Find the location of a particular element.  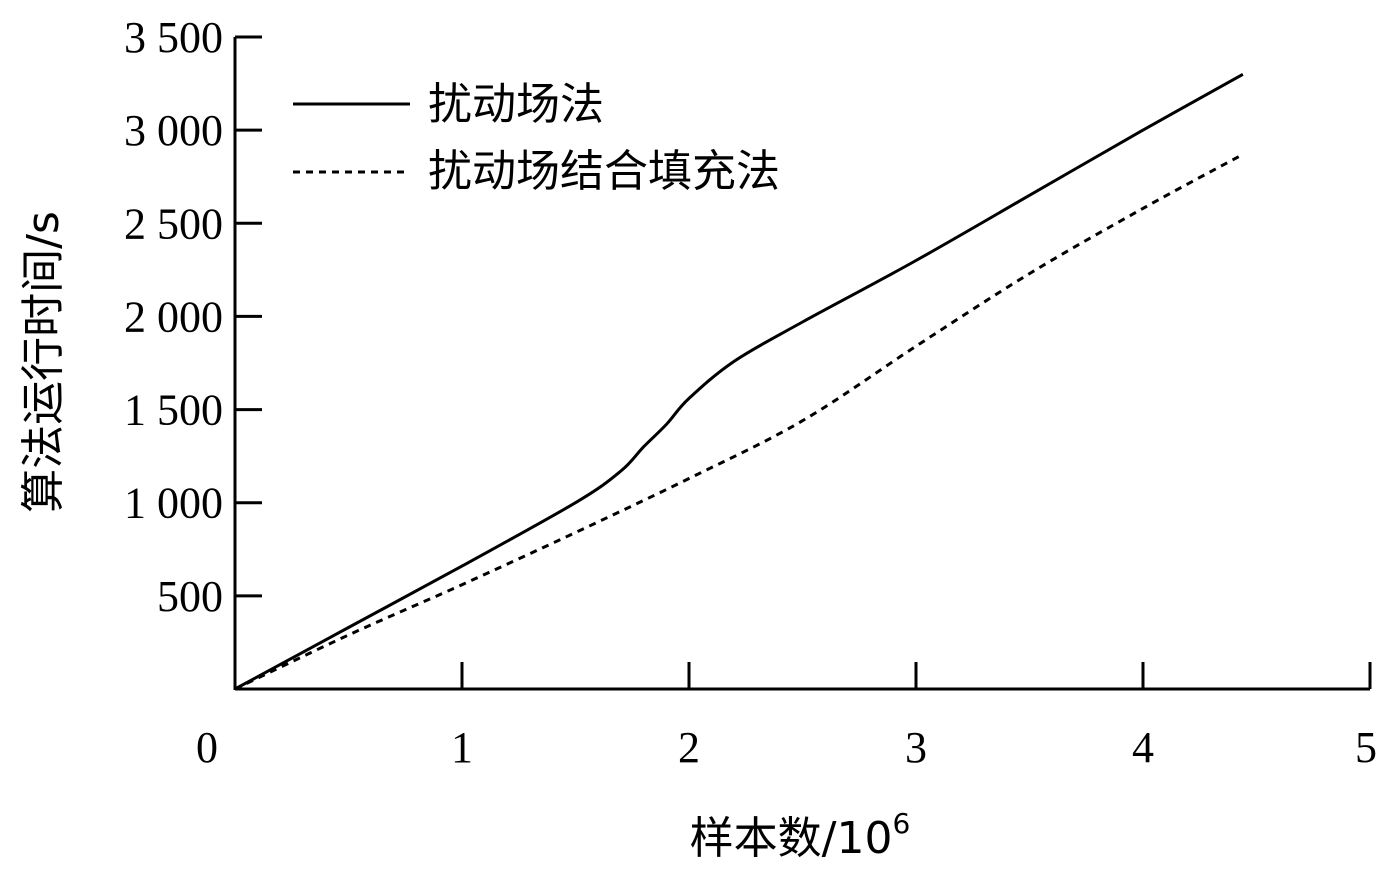

x-tick-label: 5 is located at coordinates (1366, 747).